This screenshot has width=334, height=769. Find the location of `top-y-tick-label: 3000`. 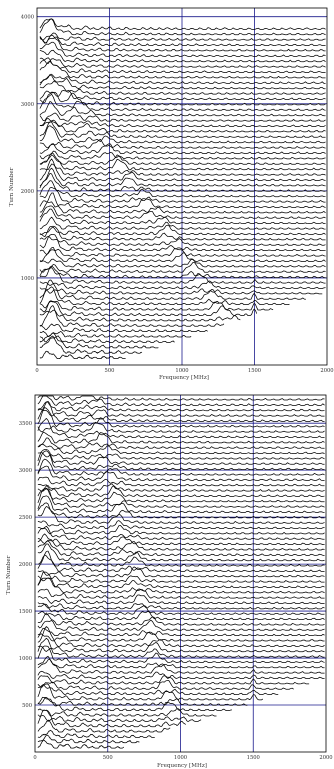

top-y-tick-label: 3000 is located at coordinates (27, 105).